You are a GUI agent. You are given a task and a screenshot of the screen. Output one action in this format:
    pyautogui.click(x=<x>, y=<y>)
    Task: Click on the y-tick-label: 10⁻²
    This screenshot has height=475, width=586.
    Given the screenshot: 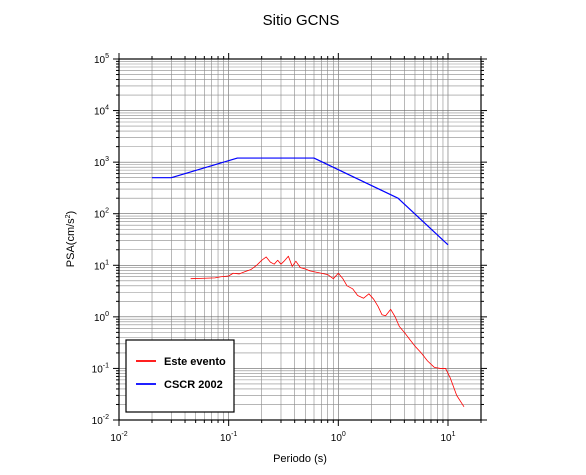 What is the action you would take?
    pyautogui.click(x=100, y=420)
    